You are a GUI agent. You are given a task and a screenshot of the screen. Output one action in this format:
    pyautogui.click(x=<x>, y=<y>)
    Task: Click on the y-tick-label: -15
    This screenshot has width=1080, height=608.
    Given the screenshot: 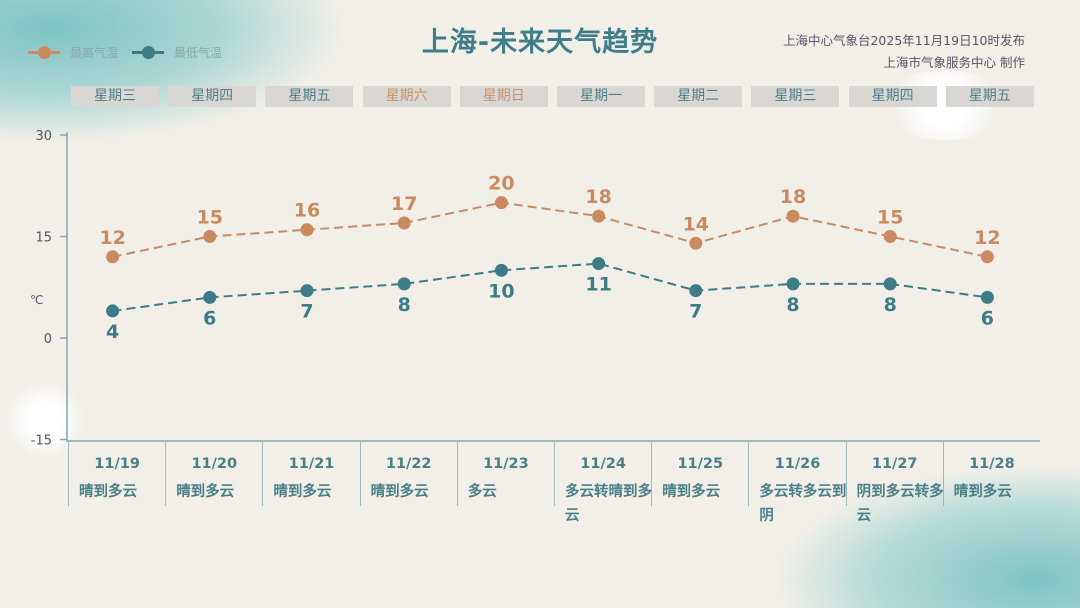 What is the action you would take?
    pyautogui.click(x=41, y=441)
    